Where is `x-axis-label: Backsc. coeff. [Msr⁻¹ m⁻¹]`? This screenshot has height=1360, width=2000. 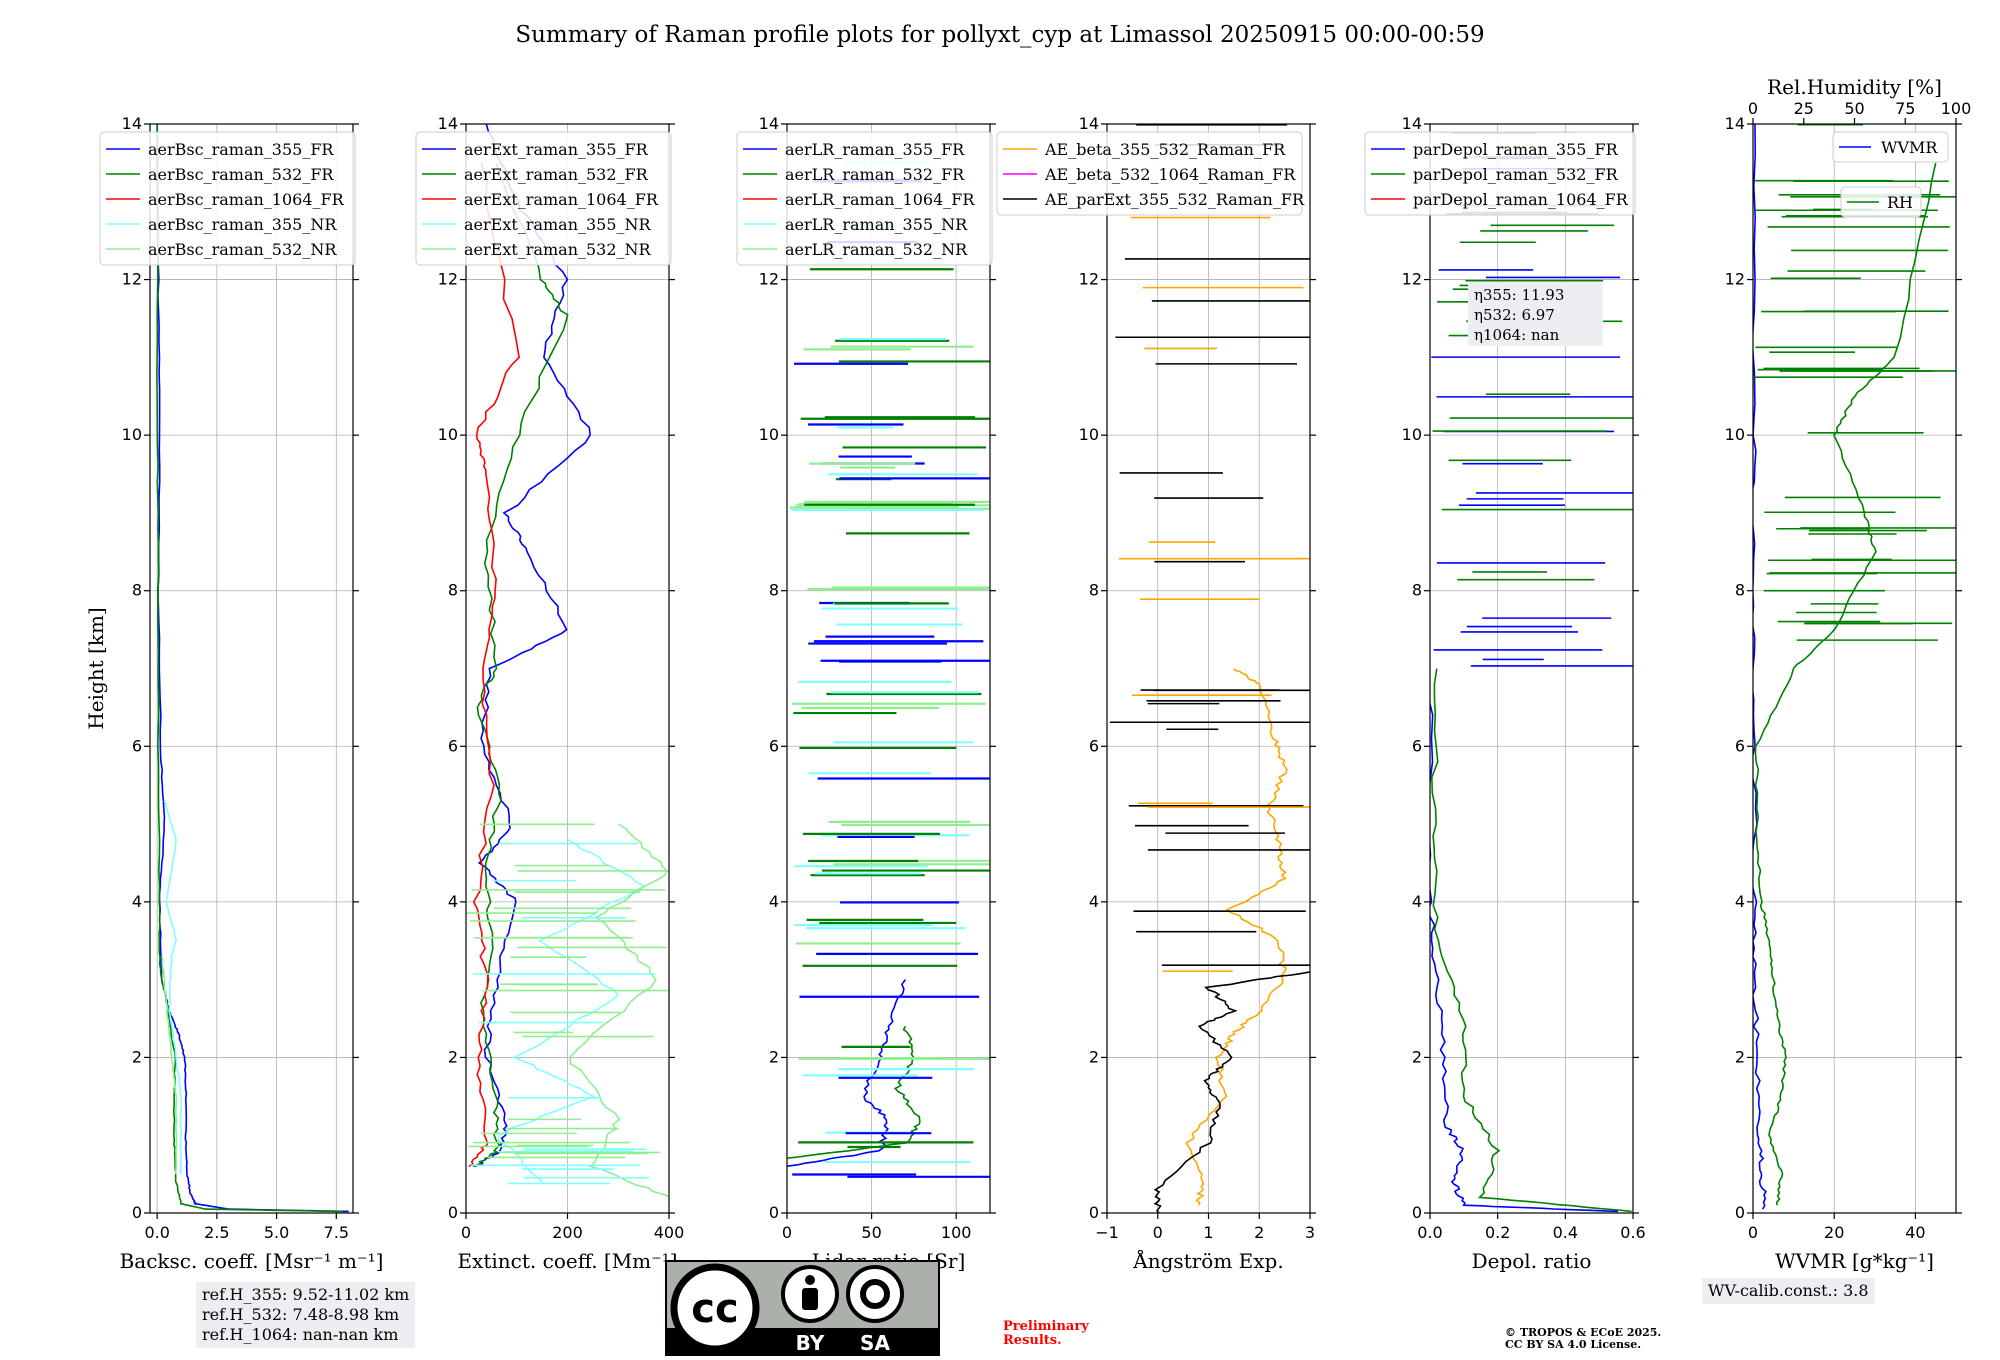 x-axis-label: Backsc. coeff. [Msr⁻¹ m⁻¹] is located at coordinates (252, 1261).